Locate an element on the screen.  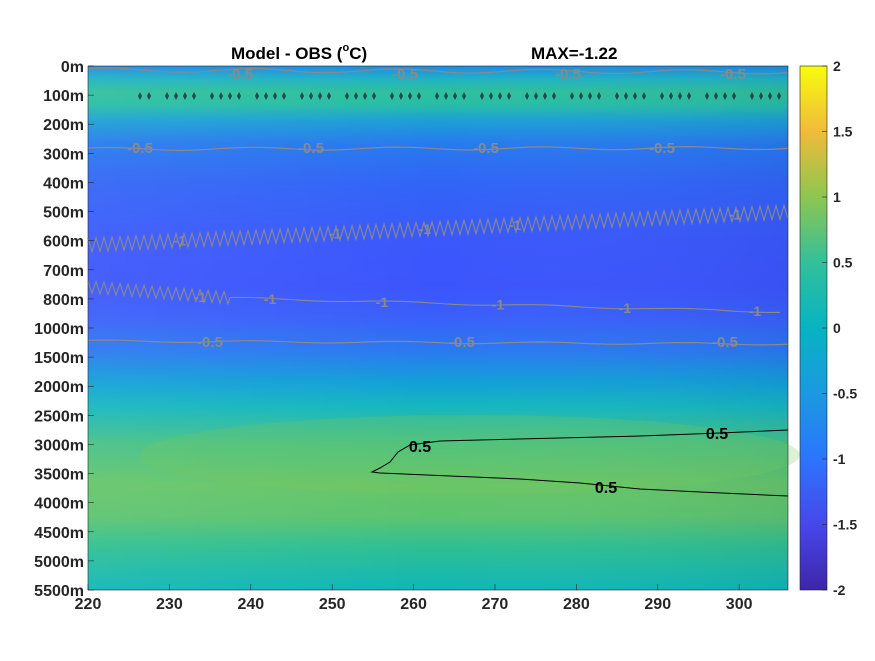
x-tick-label: 220 is located at coordinates (88, 604).